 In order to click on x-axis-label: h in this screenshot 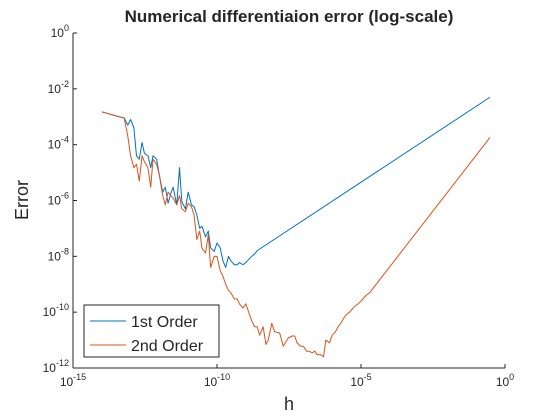, I will do `click(289, 404)`.